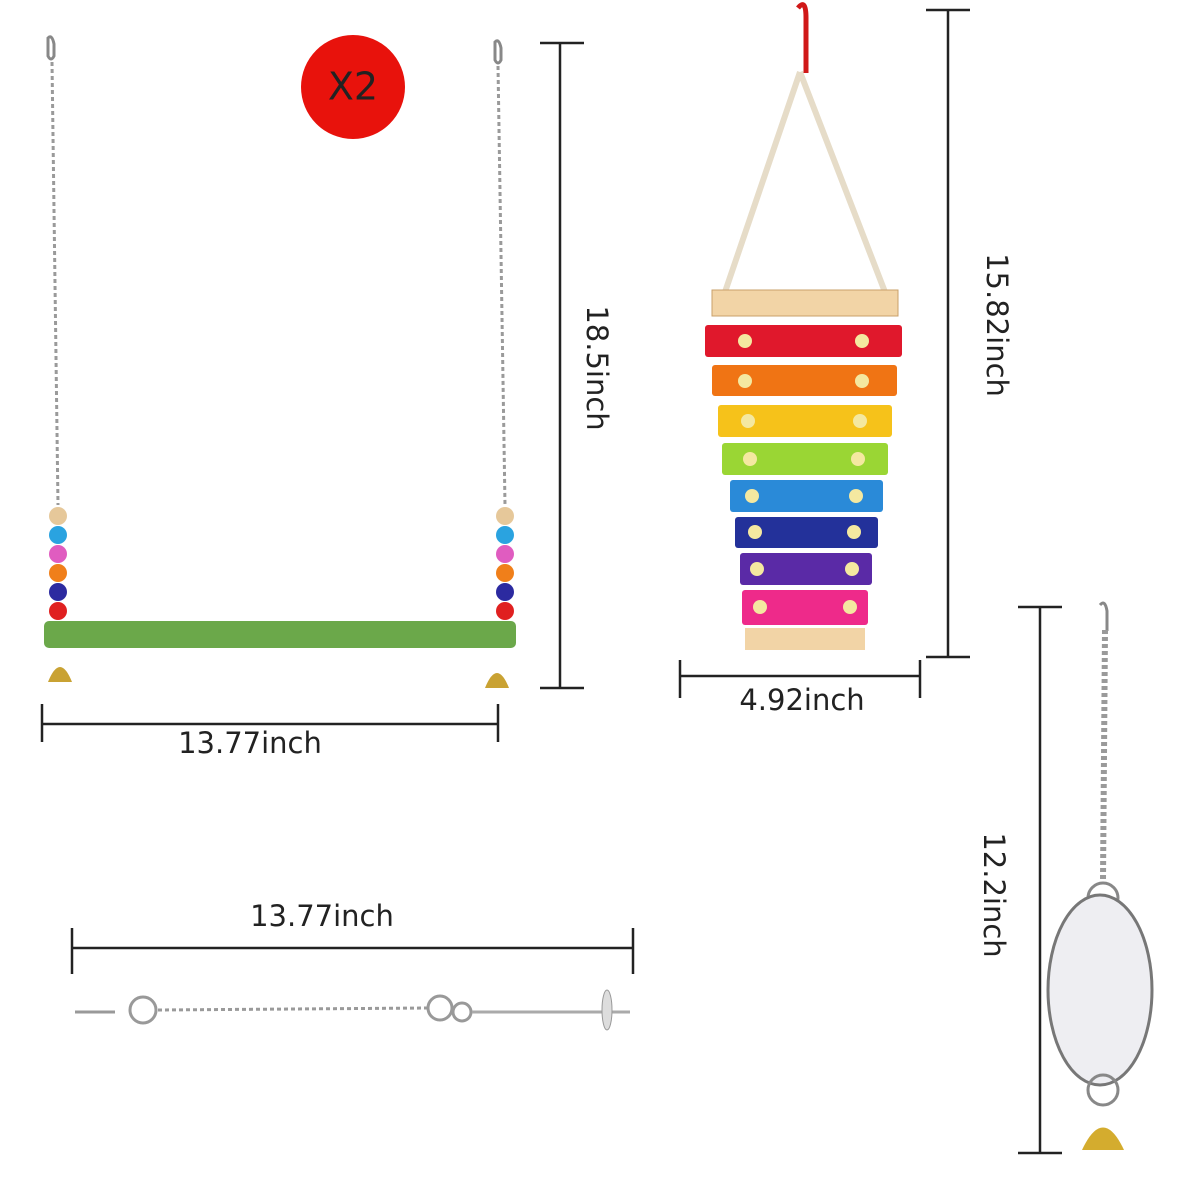 This screenshot has height=1200, width=1200. What do you see at coordinates (597, 367) in the screenshot?
I see `swing-height-label: 18.5inch` at bounding box center [597, 367].